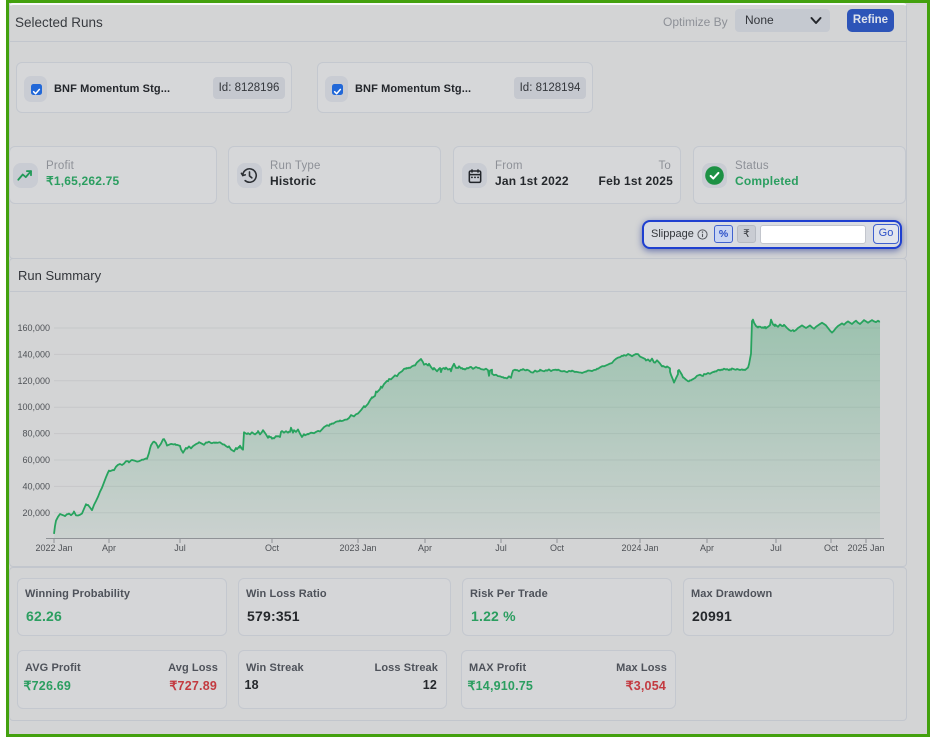  What do you see at coordinates (33, 407) in the screenshot?
I see `svg-text: 100,000` at bounding box center [33, 407].